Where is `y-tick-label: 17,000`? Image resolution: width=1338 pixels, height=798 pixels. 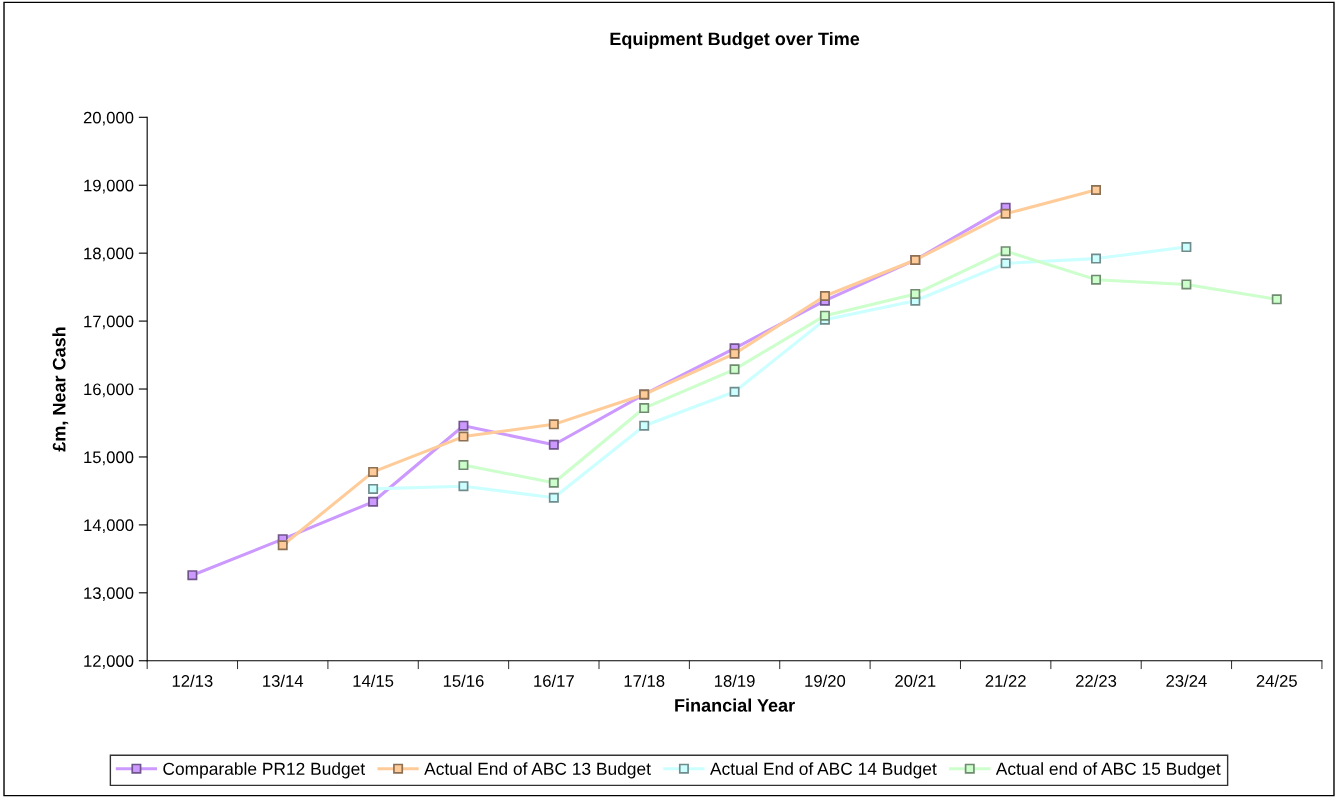 y-tick-label: 17,000 is located at coordinates (109, 322).